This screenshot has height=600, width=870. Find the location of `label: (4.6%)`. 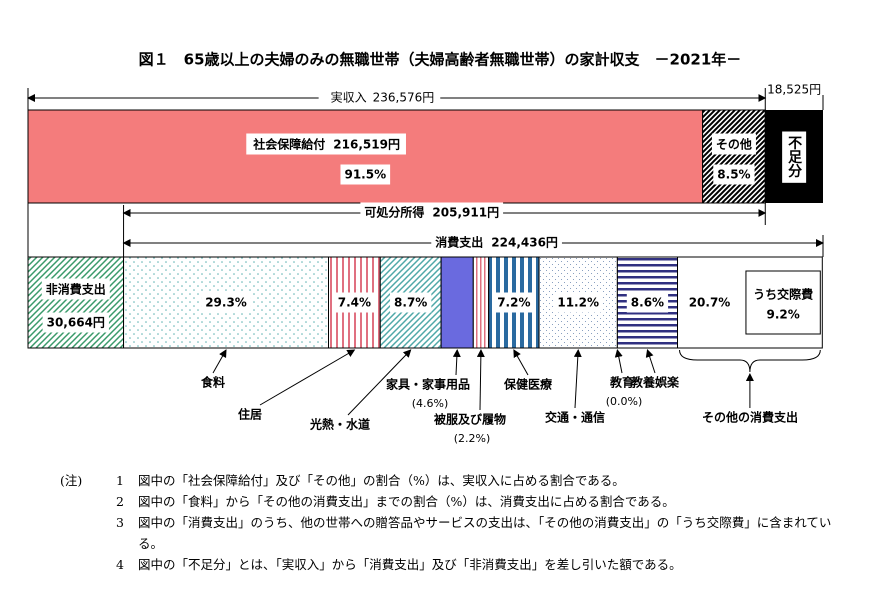

label: (4.6%) is located at coordinates (430, 403).